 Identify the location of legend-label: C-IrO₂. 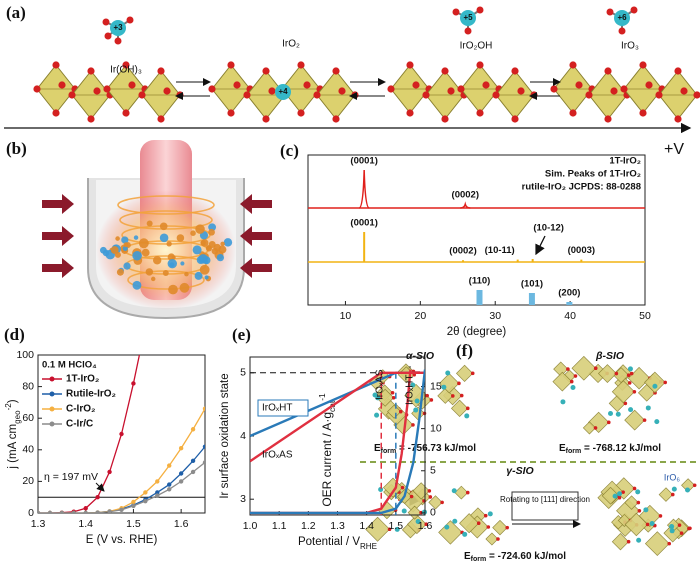
(80, 409).